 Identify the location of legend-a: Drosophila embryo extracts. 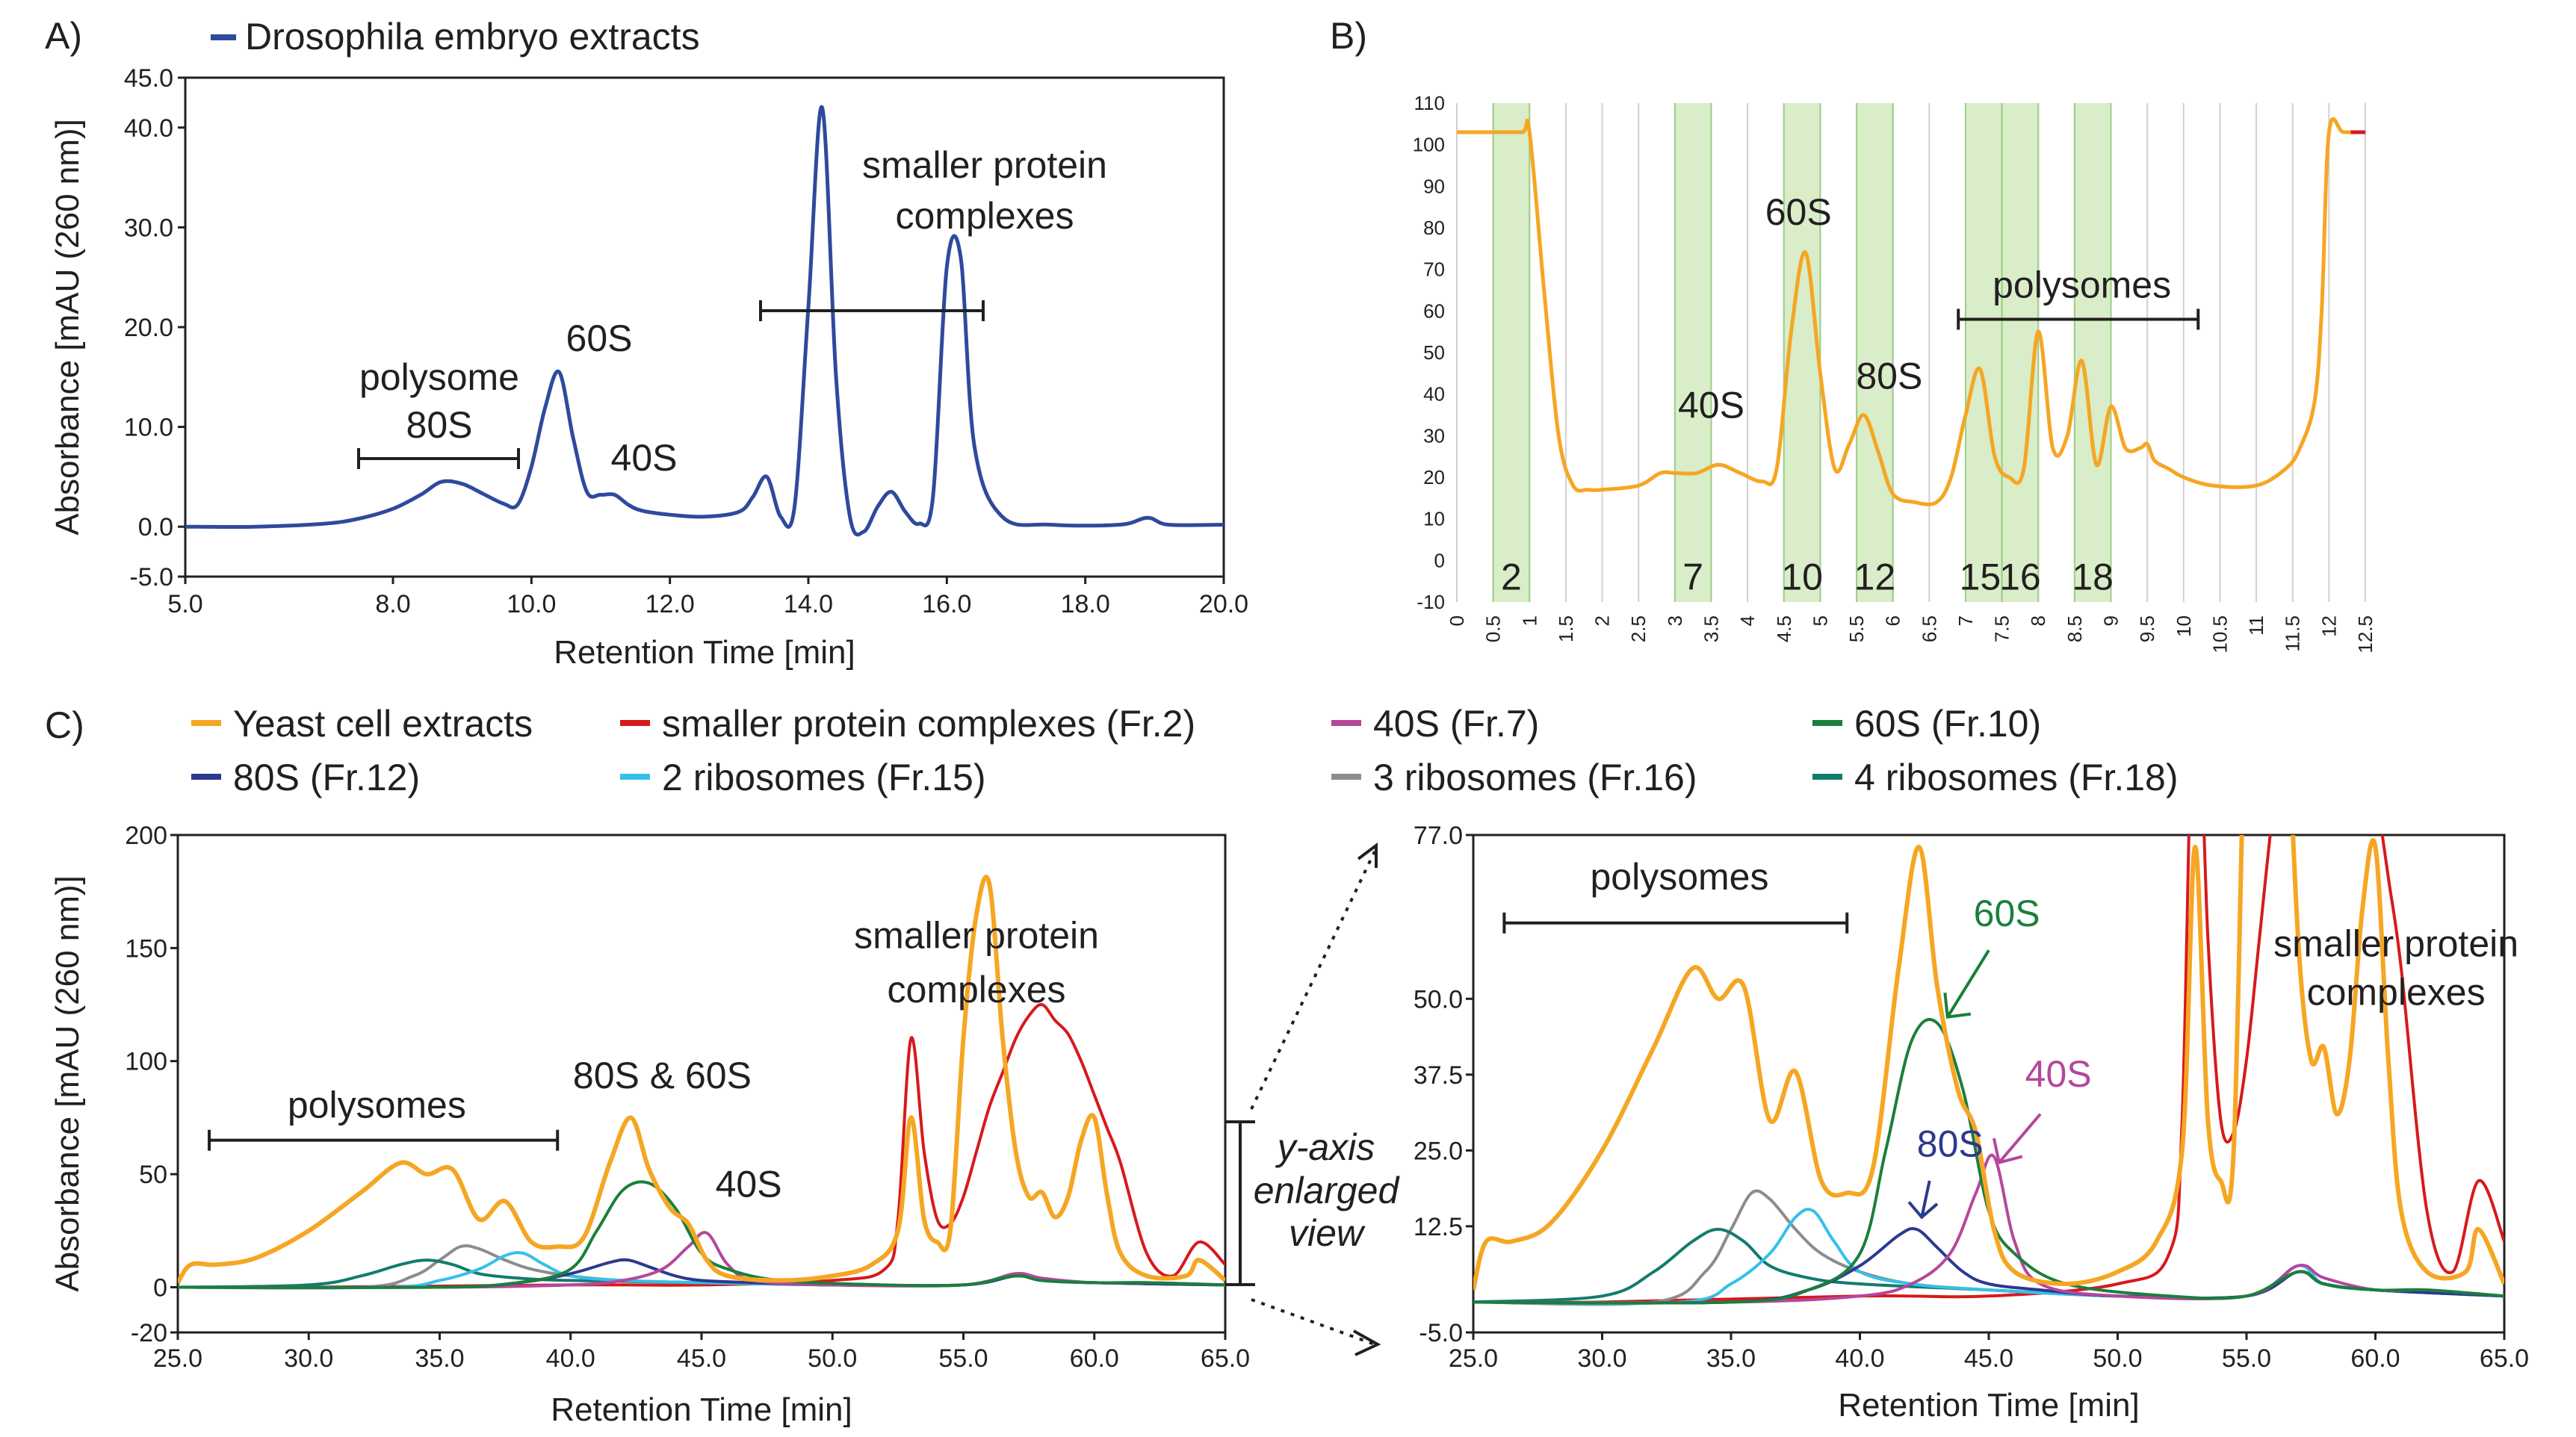
(455, 37).